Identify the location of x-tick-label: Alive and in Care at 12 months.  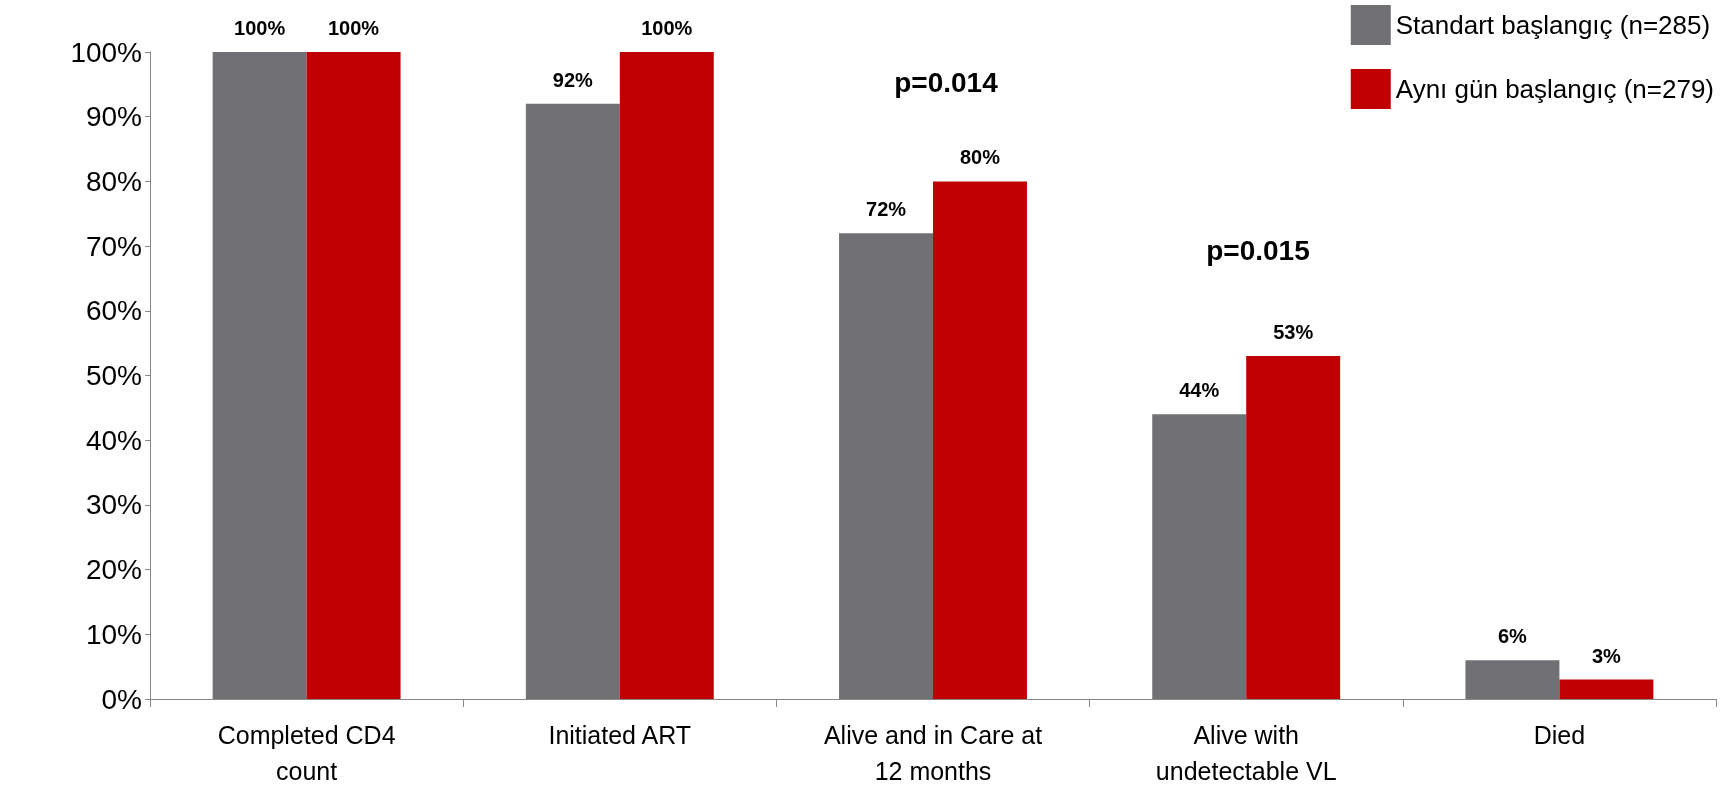
(933, 753).